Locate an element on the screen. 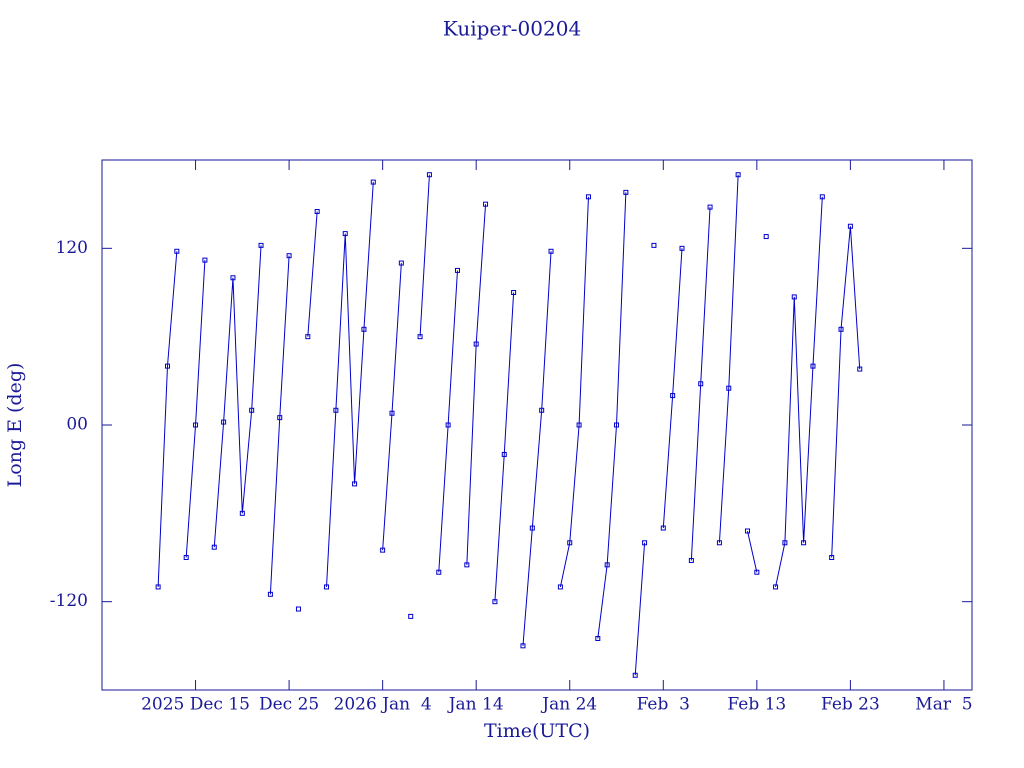 The image size is (1024, 768). chart-title: Kuiper-00204 is located at coordinates (512, 29).